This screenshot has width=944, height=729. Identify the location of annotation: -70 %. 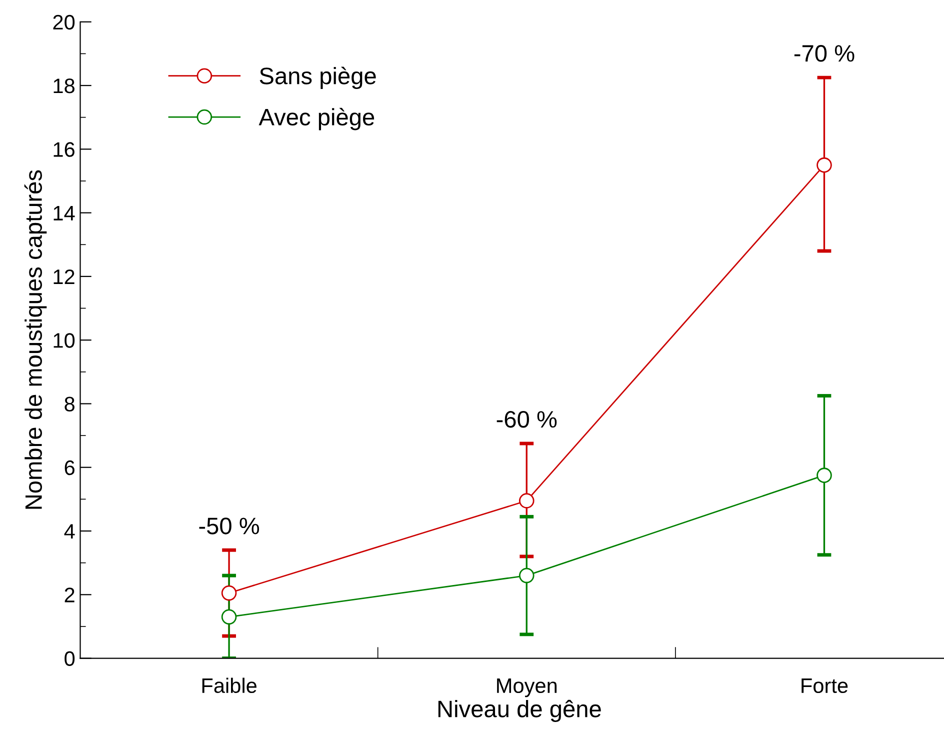
(824, 53).